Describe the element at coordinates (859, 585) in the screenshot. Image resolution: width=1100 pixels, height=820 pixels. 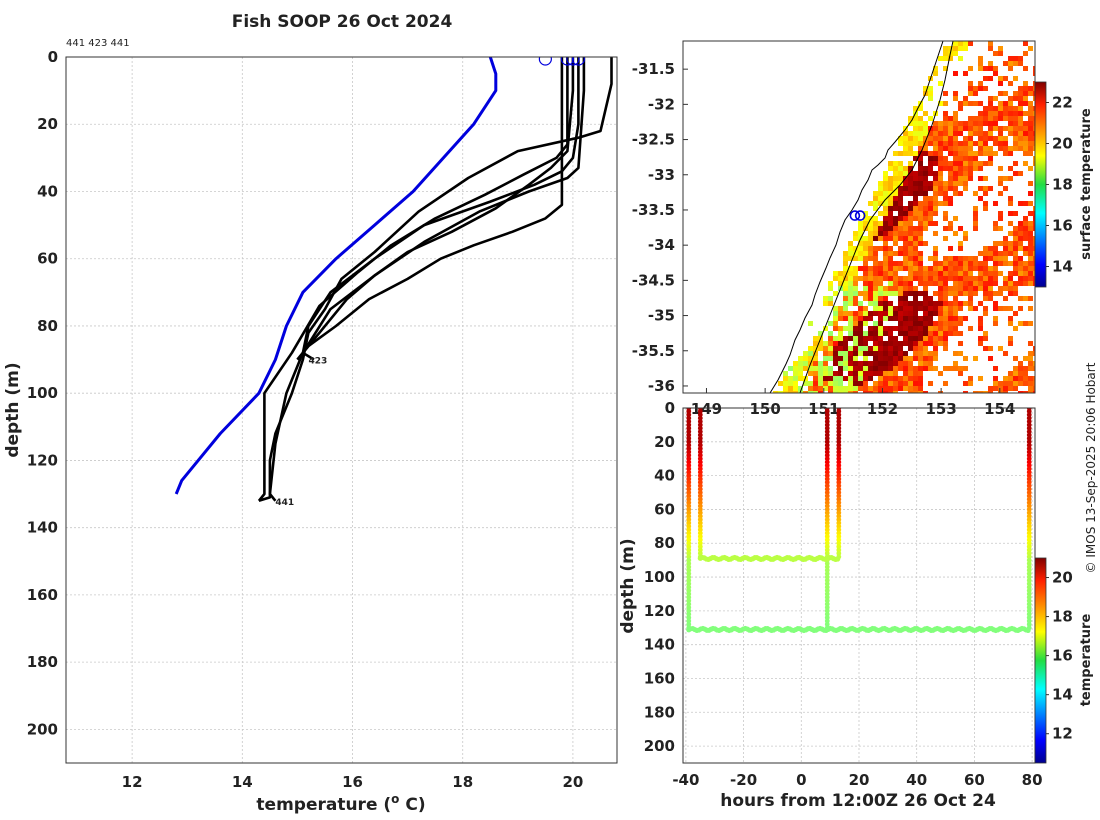
I see `section-grid` at that location.